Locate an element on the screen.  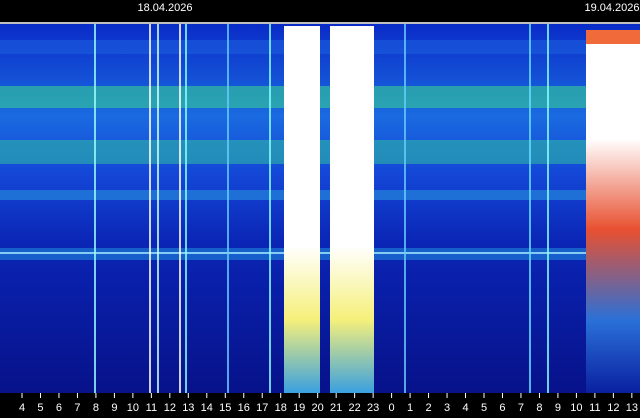
x-tick-label: 3 is located at coordinates (447, 408).